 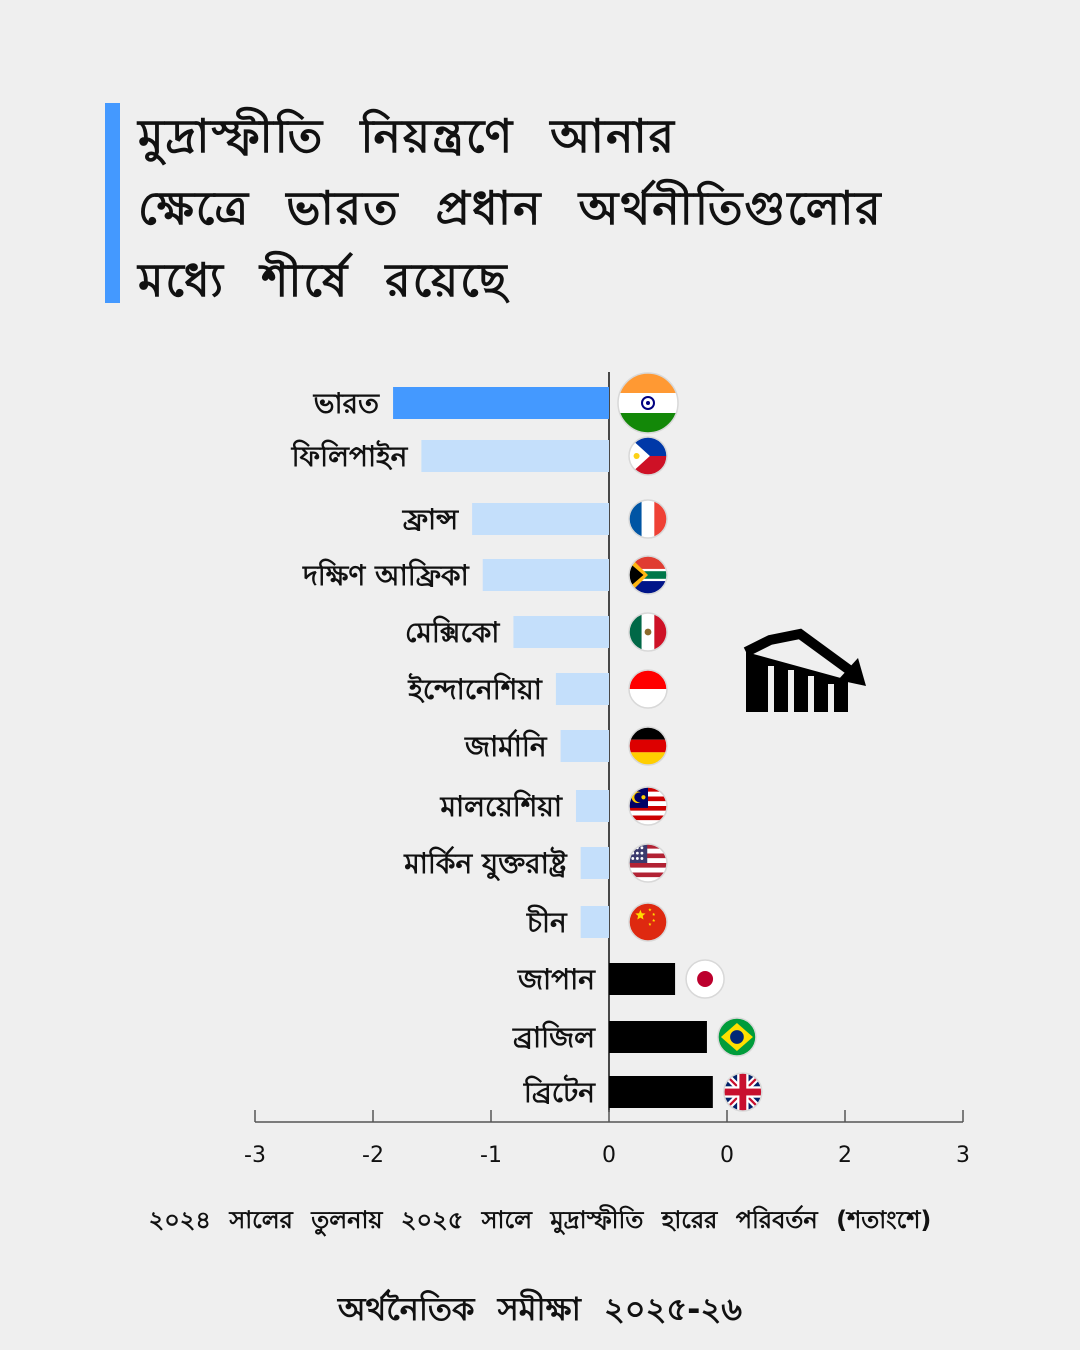 I want to click on category-label: মেক্সিকো, so click(x=452, y=632).